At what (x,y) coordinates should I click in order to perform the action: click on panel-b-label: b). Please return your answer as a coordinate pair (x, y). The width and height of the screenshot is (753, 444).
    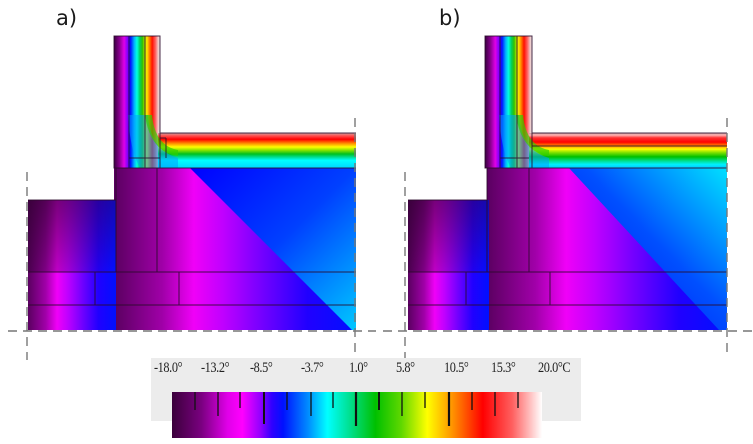
    Looking at the image, I should click on (450, 18).